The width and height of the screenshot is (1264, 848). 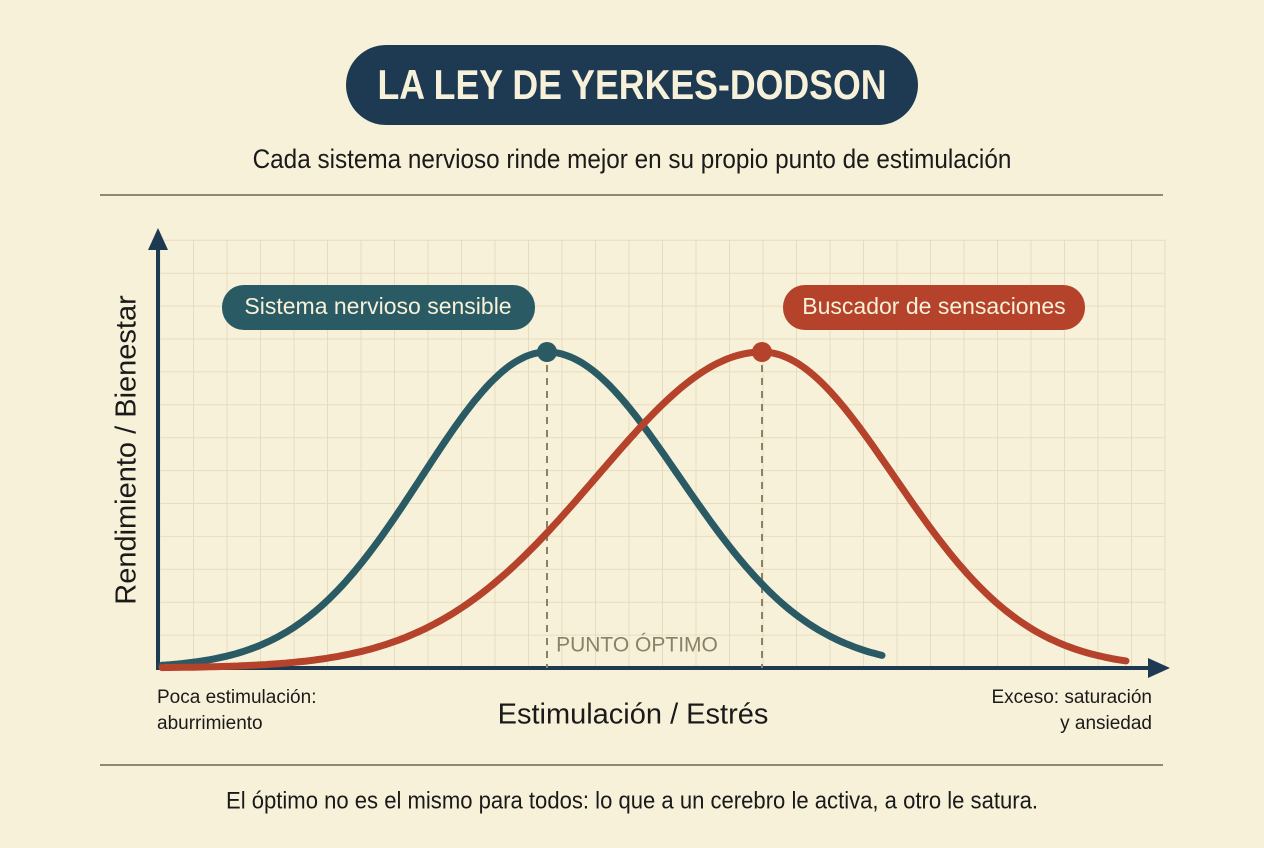 I want to click on optimum-label: PUNTO ÓPTIMO, so click(x=637, y=645).